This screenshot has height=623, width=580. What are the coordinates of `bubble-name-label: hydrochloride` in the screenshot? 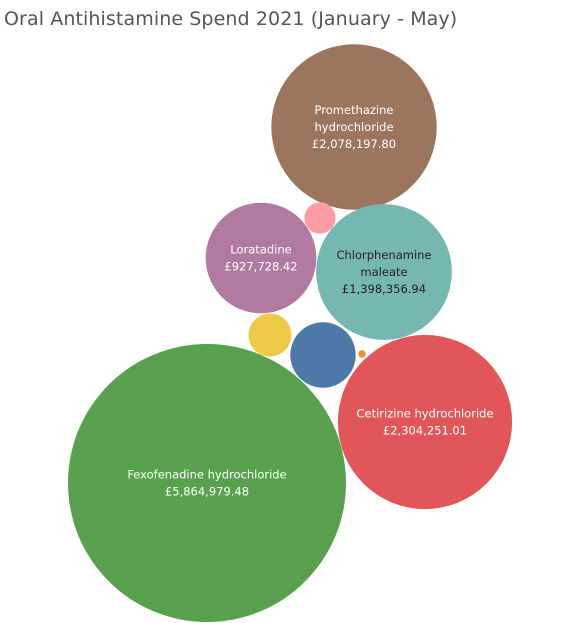 It's located at (353, 127).